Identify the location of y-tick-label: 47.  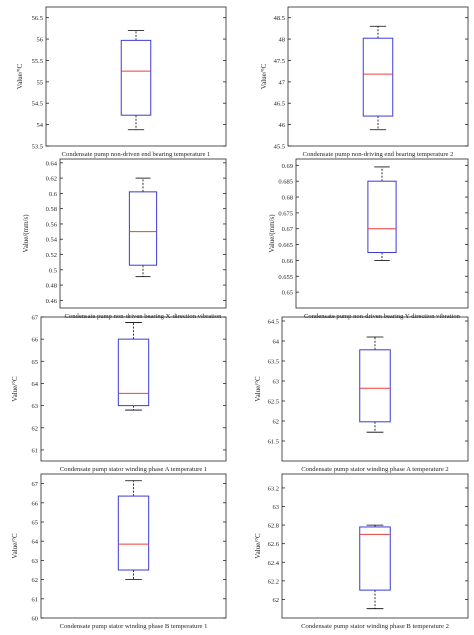
(282, 82).